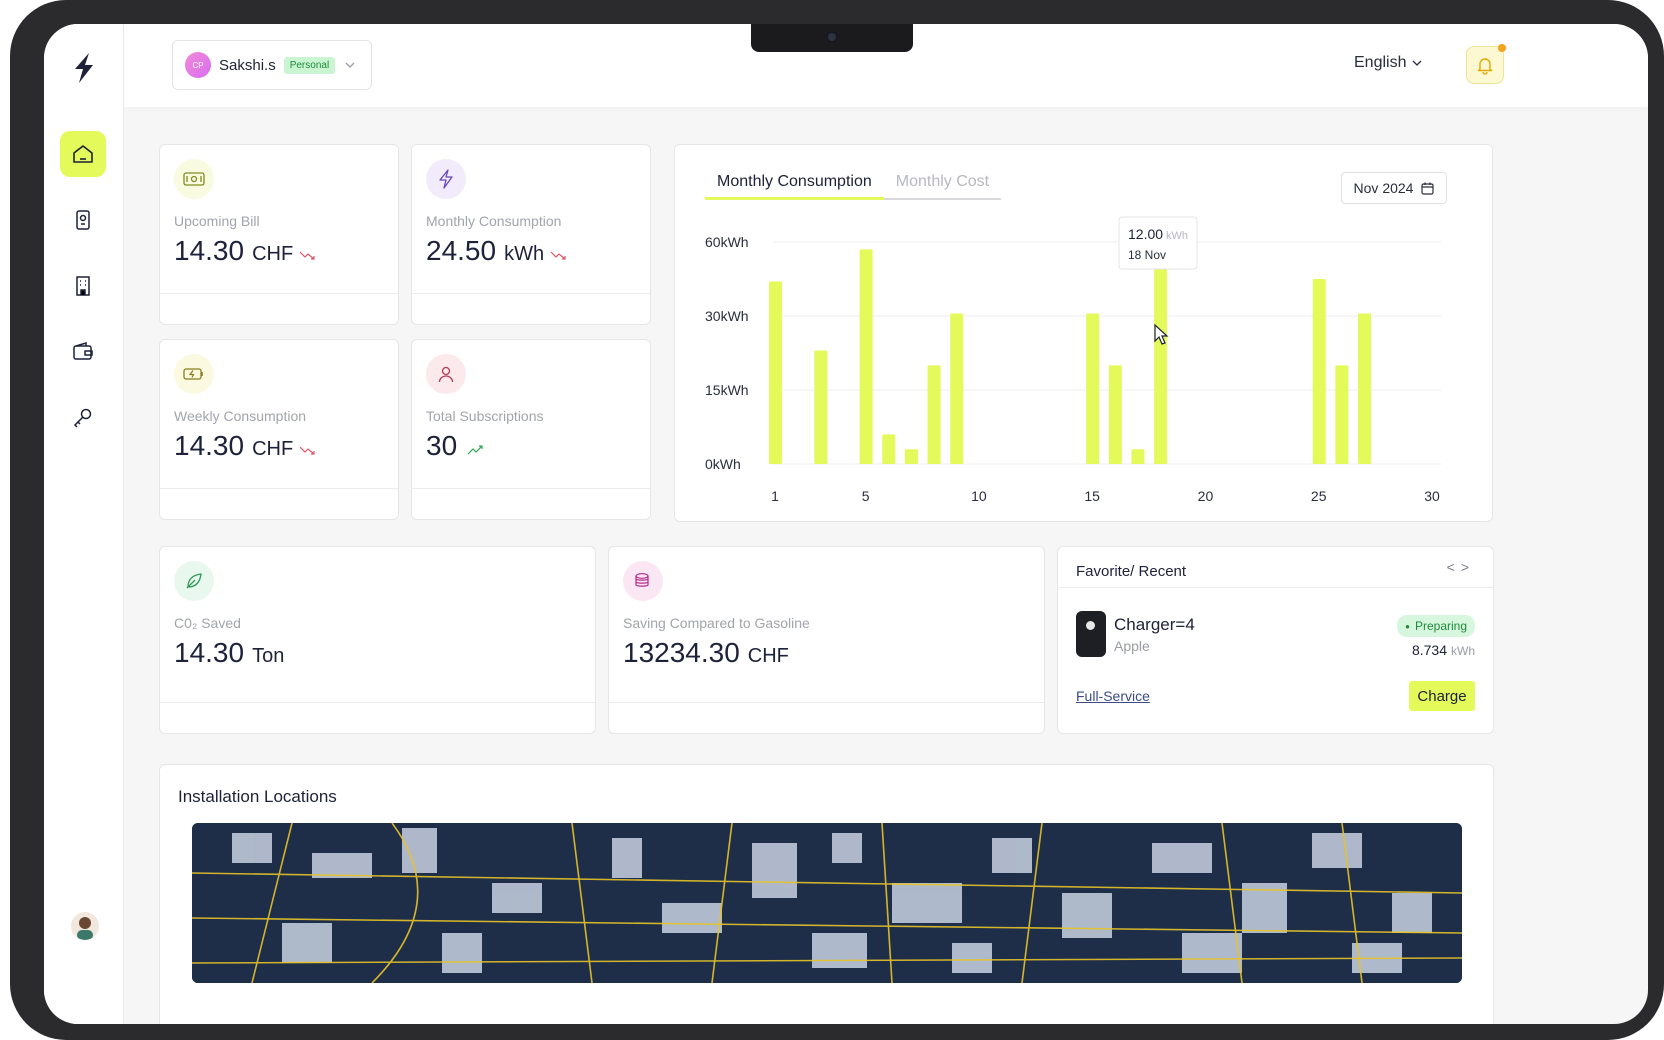  Describe the element at coordinates (217, 221) in the screenshot. I see `stat-label: Upcoming Bill` at that location.